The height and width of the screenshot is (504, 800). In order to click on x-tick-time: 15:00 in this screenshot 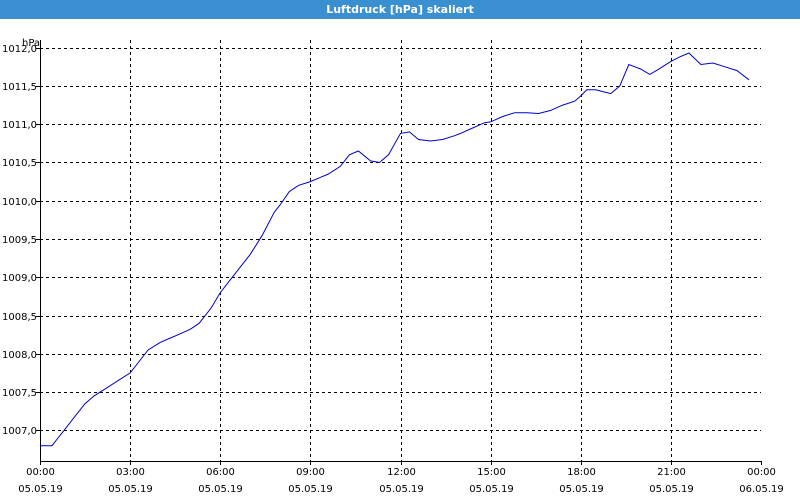, I will do `click(491, 472)`.